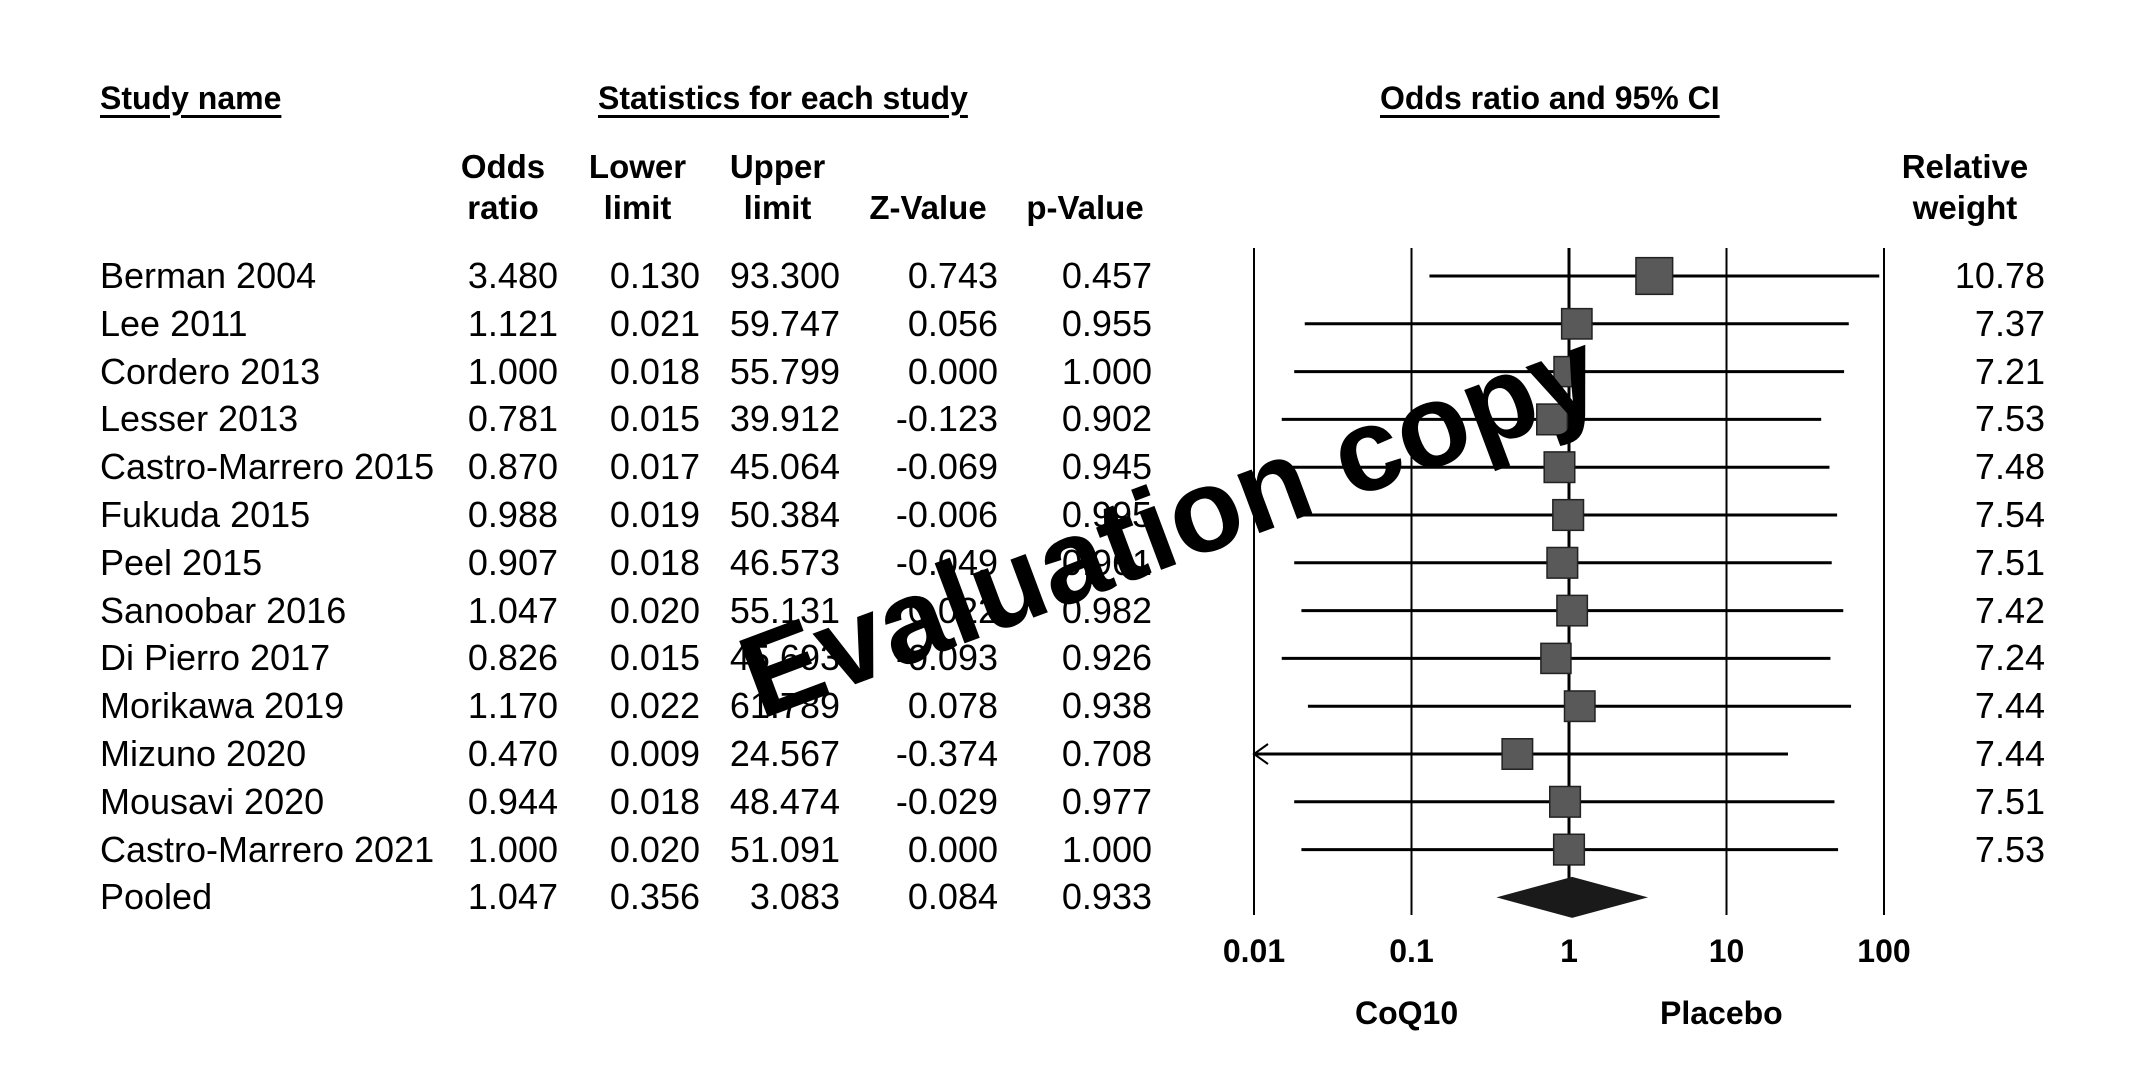 This screenshot has width=2133, height=1066. Describe the element at coordinates (1260, 754) in the screenshot. I see `ci-arrow` at that location.